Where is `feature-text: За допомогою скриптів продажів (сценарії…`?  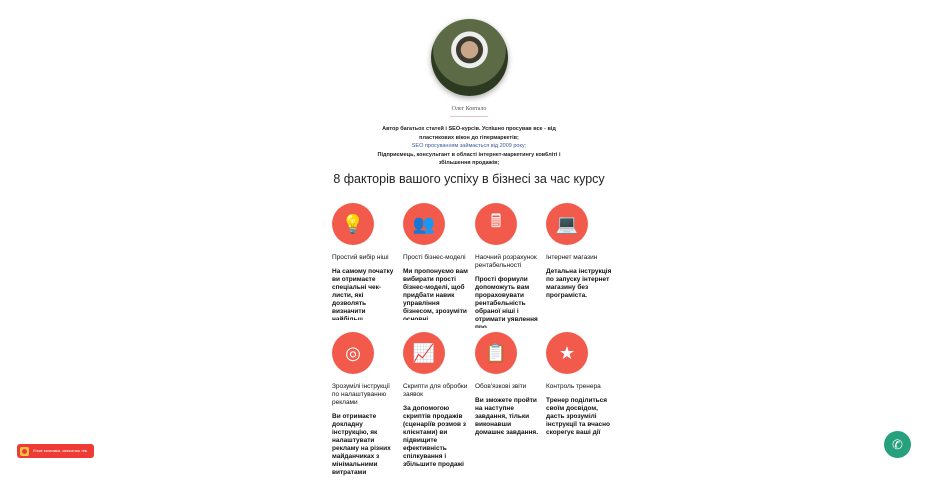
feature-text: За допомогою скриптів продажів (сценарії… is located at coordinates (434, 436).